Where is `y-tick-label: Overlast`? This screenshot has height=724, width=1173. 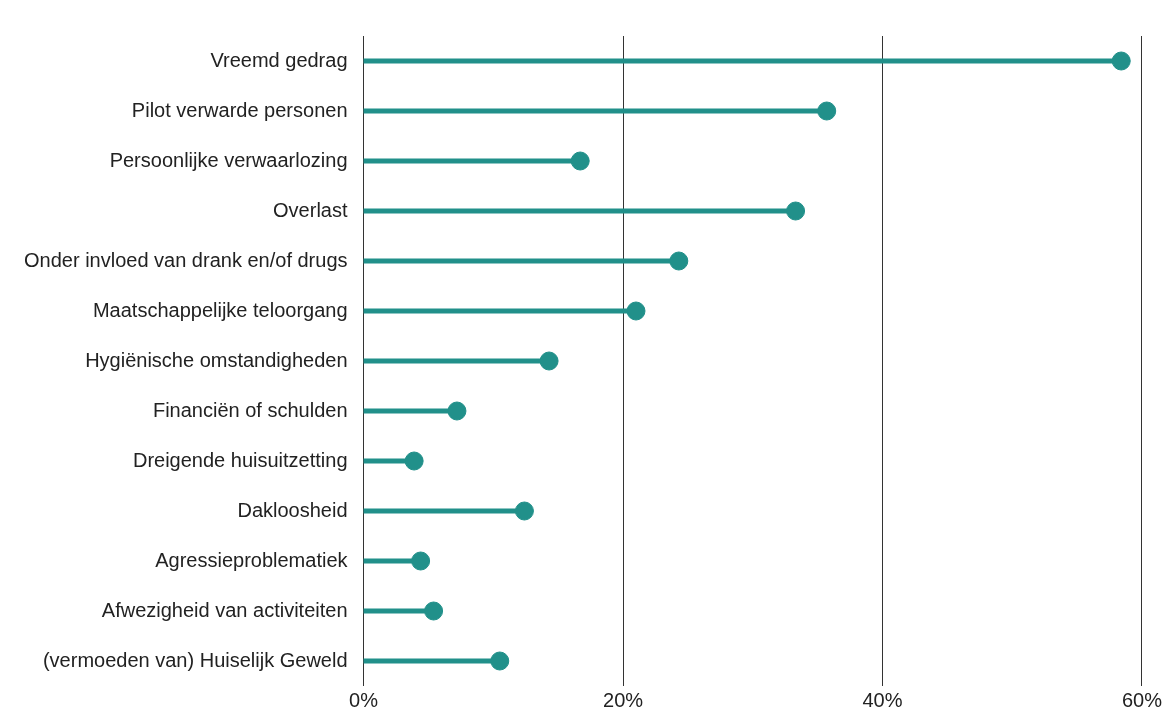
y-tick-label: Overlast is located at coordinates (310, 209).